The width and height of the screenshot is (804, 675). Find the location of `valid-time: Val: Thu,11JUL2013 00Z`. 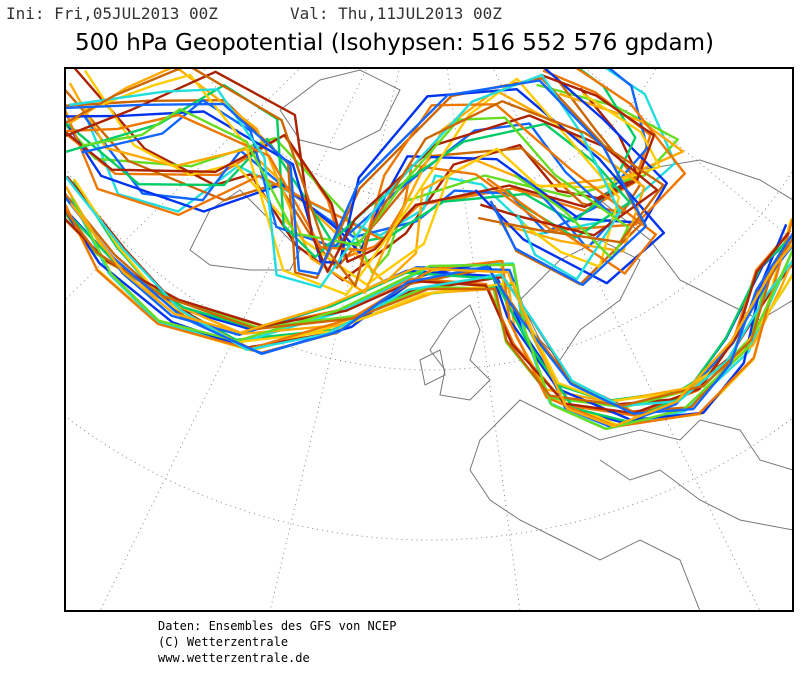

valid-time: Val: Thu,11JUL2013 00Z is located at coordinates (396, 13).